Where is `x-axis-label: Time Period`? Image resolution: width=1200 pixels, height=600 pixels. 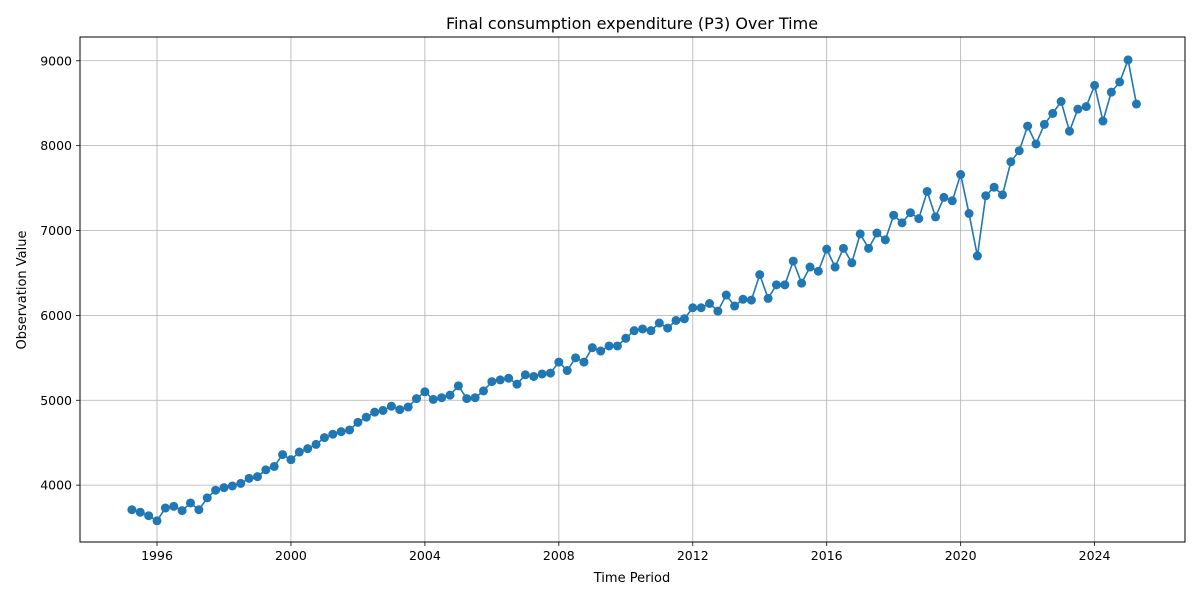
x-axis-label: Time Period is located at coordinates (631, 578).